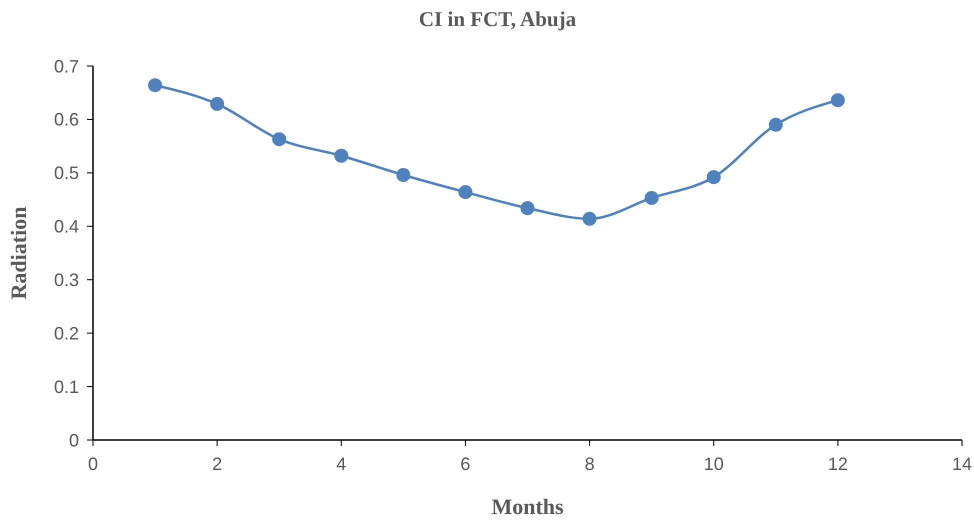  I want to click on x-tick-label: 14, so click(962, 464).